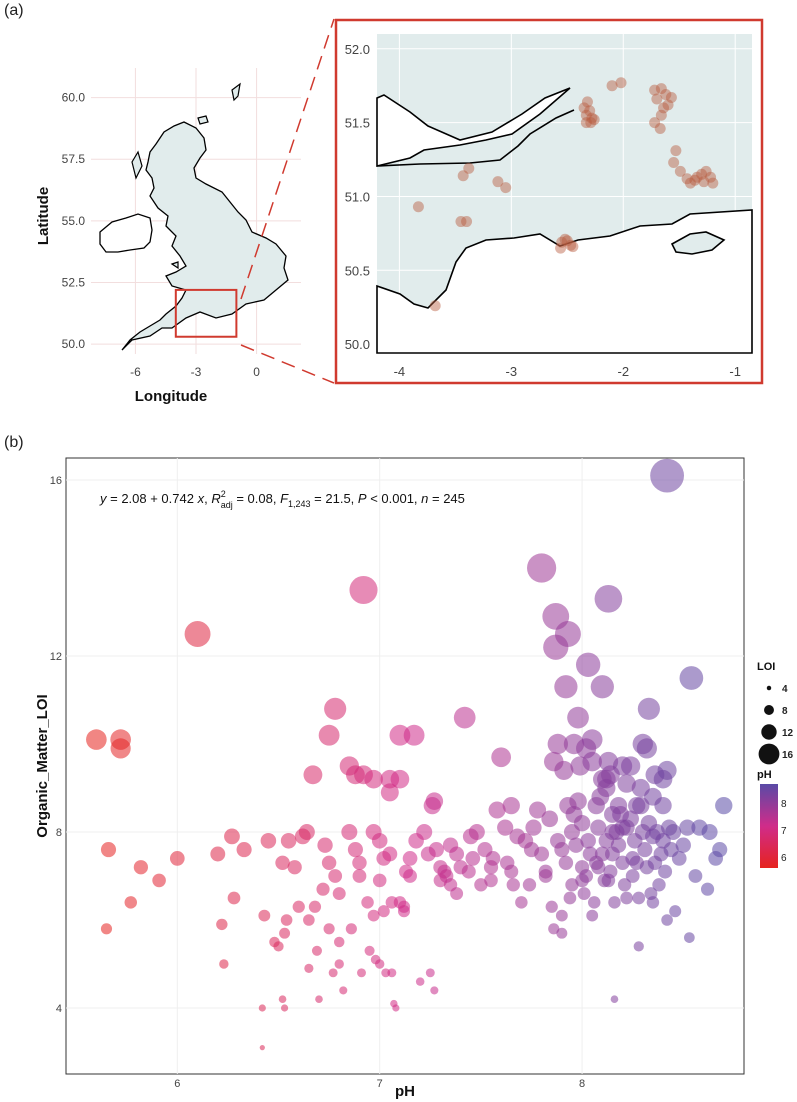  What do you see at coordinates (769, 826) in the screenshot?
I see `ph-colorbar` at bounding box center [769, 826].